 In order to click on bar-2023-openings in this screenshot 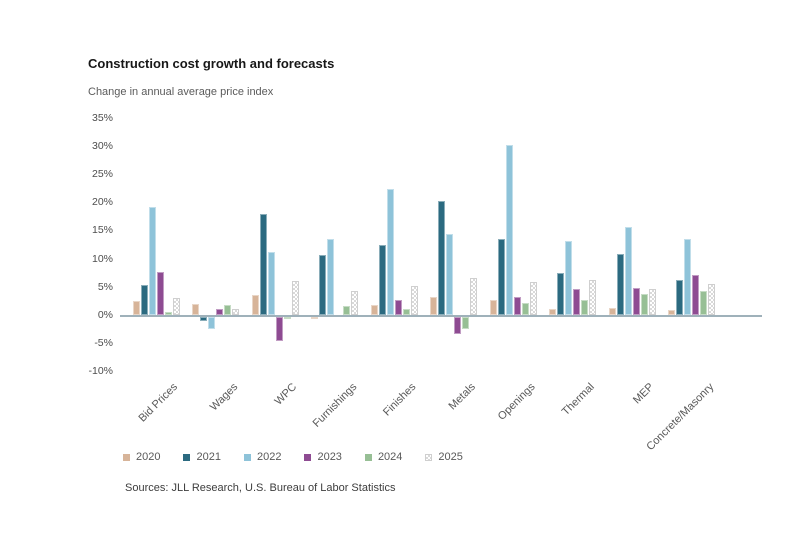, I will do `click(517, 306)`.